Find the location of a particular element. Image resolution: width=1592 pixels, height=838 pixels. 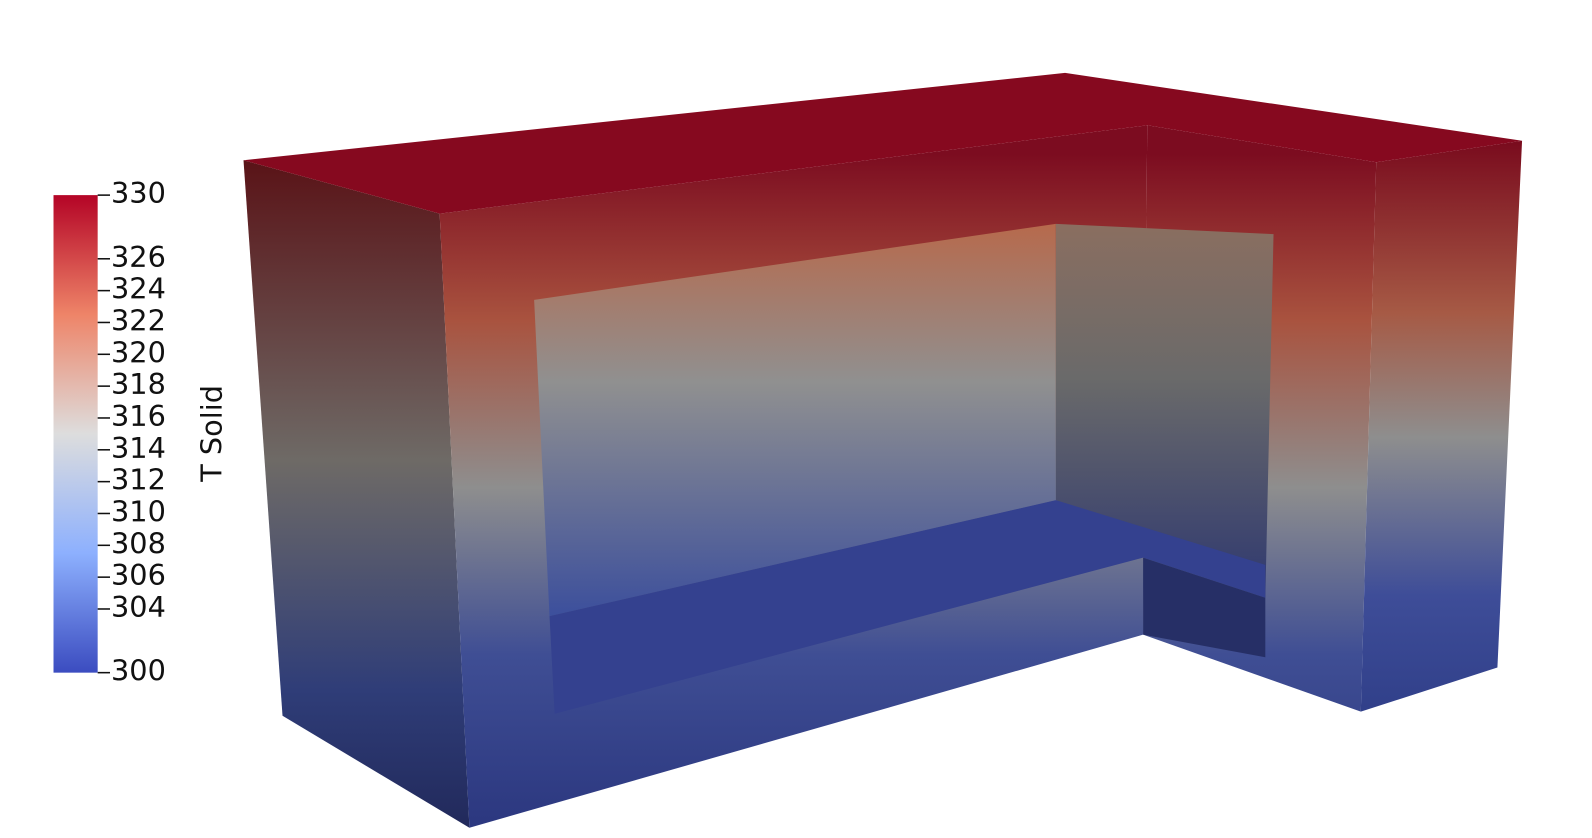

tick-label: 322 is located at coordinates (138, 320).